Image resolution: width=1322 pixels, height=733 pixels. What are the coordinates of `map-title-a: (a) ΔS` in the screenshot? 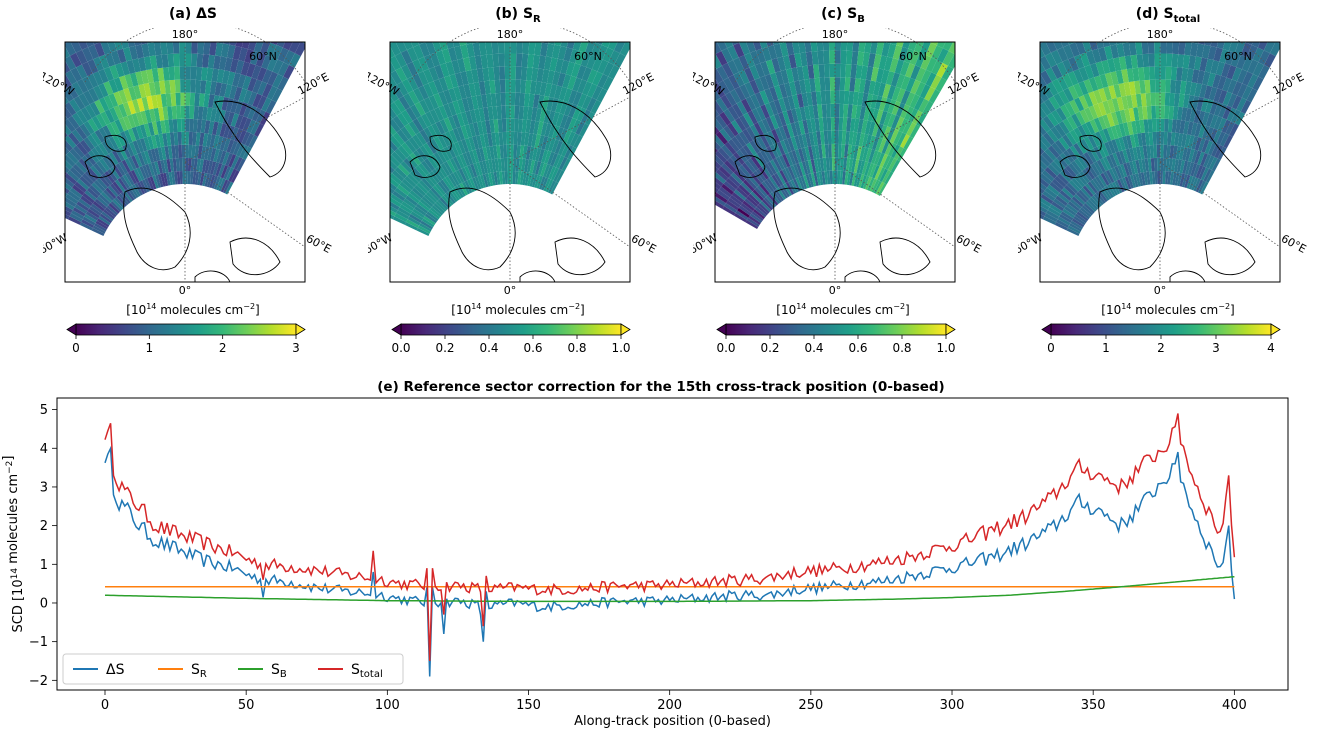 It's located at (193, 14).